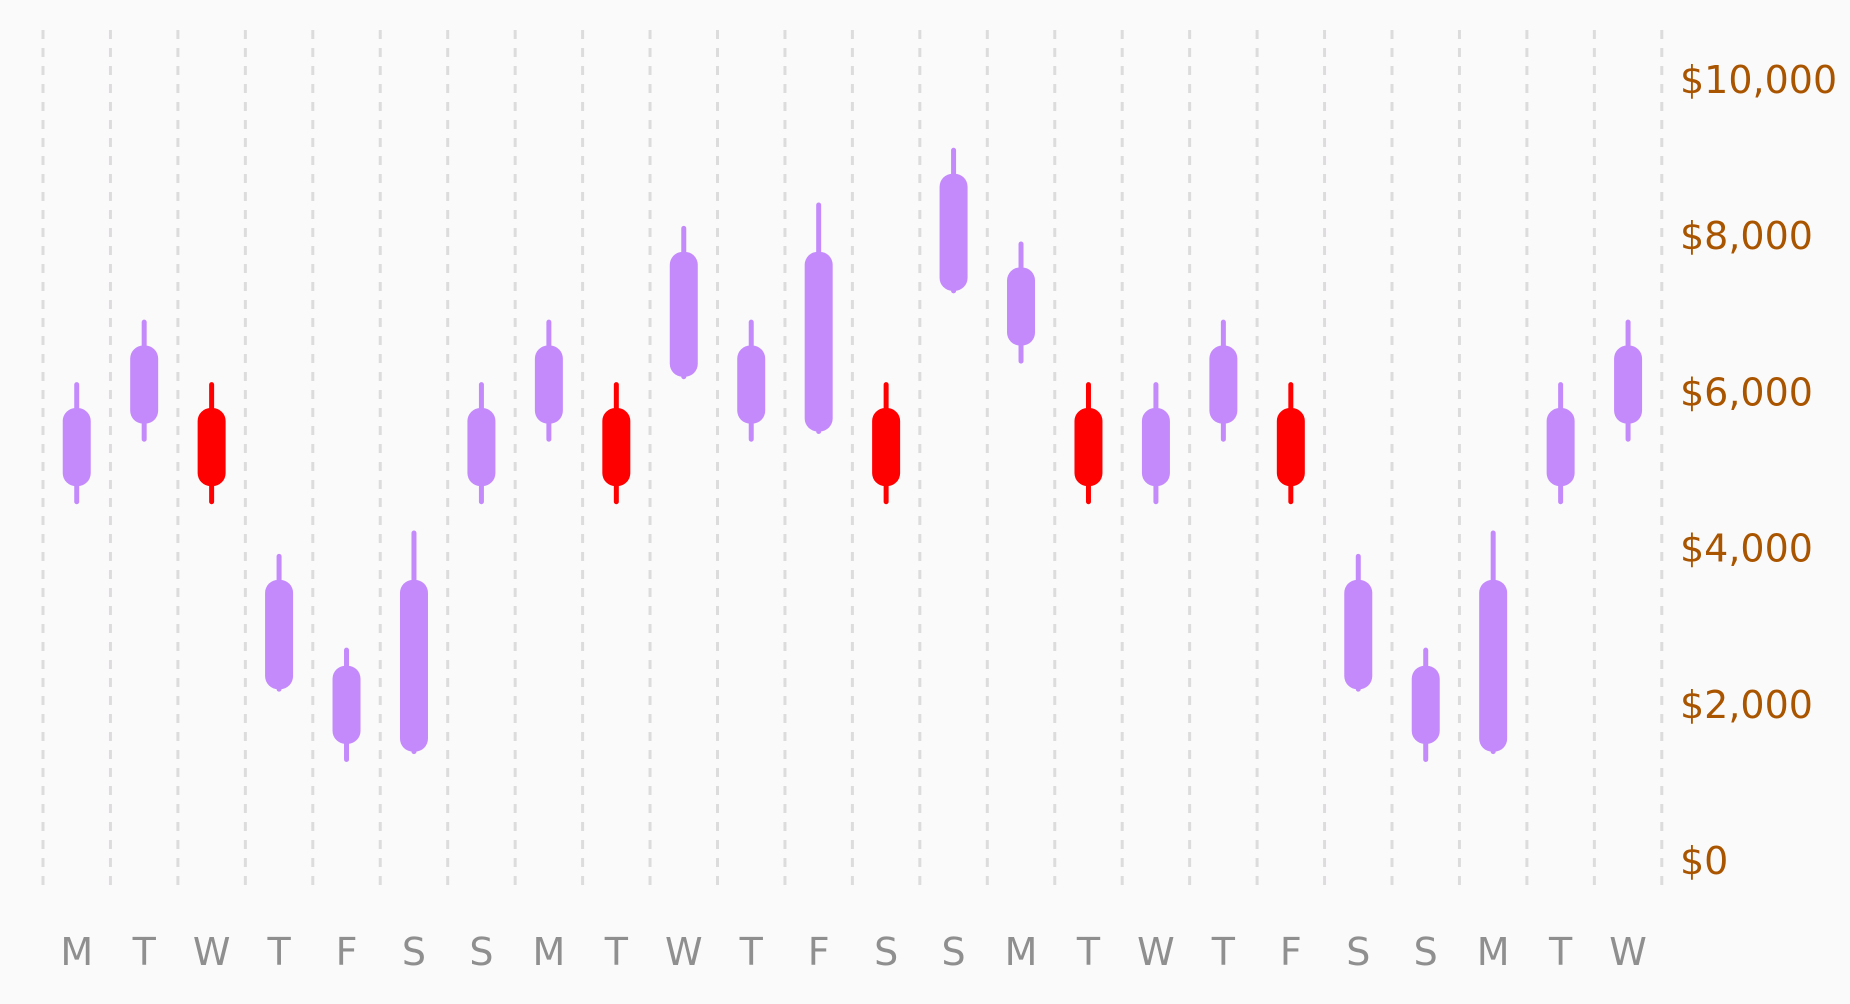 This screenshot has width=1850, height=1004. I want to click on y-tick-label: $2,000, so click(1746, 705).